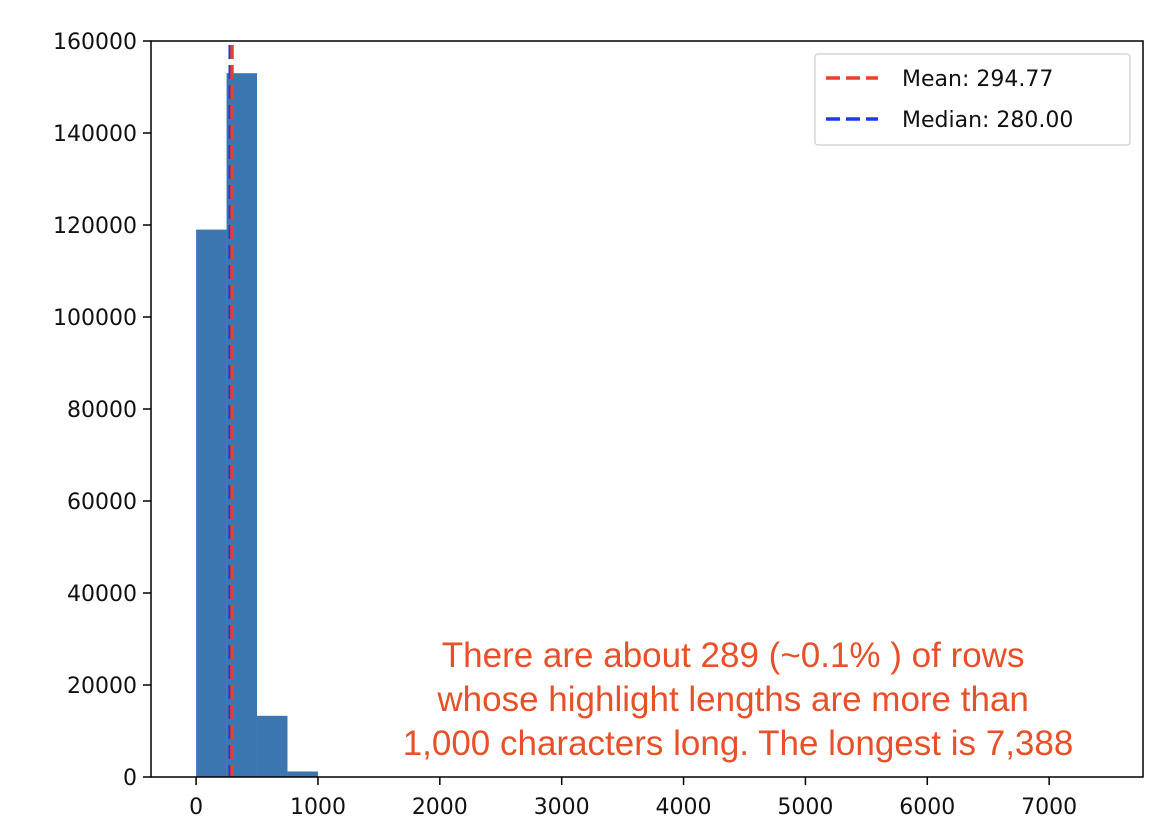  I want to click on x-tick-label: 0, so click(196, 807).